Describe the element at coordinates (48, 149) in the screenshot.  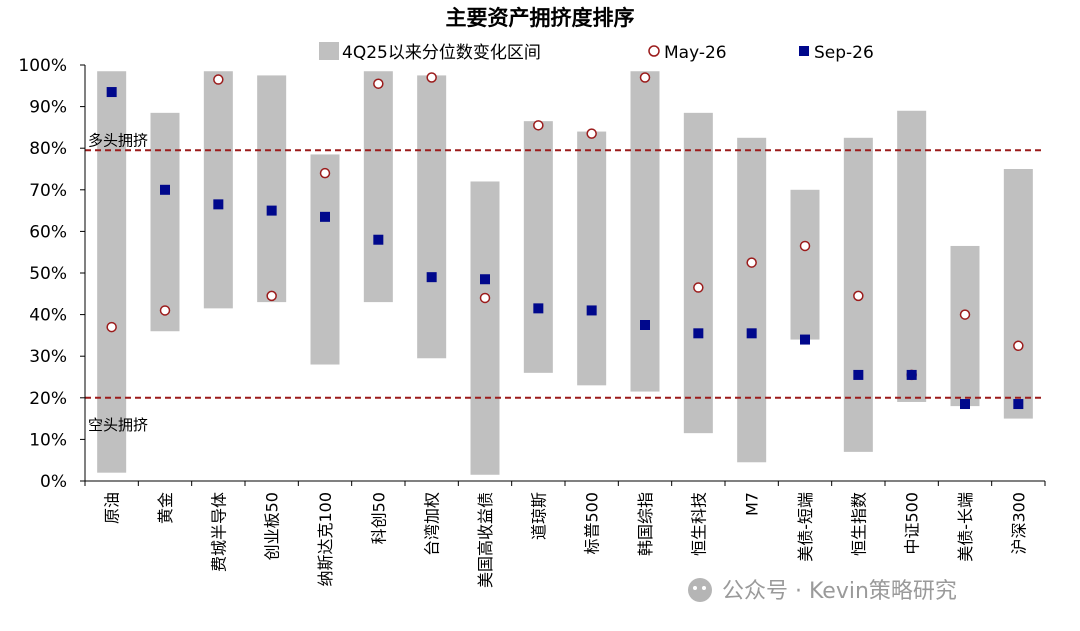
I see `y-tick-label: 80%` at that location.